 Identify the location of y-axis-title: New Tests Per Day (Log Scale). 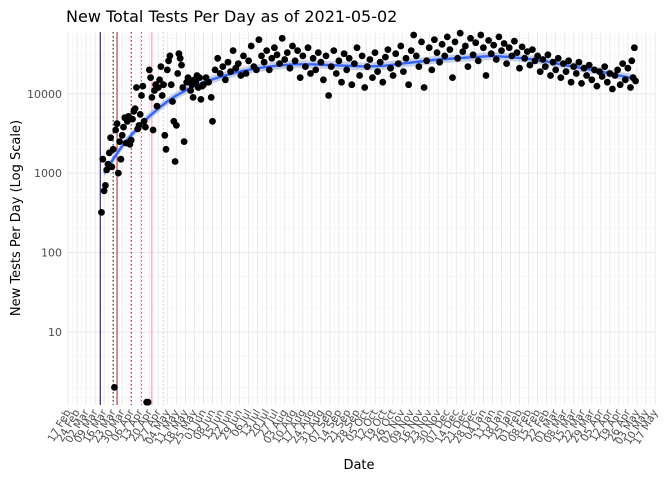
(16, 218).